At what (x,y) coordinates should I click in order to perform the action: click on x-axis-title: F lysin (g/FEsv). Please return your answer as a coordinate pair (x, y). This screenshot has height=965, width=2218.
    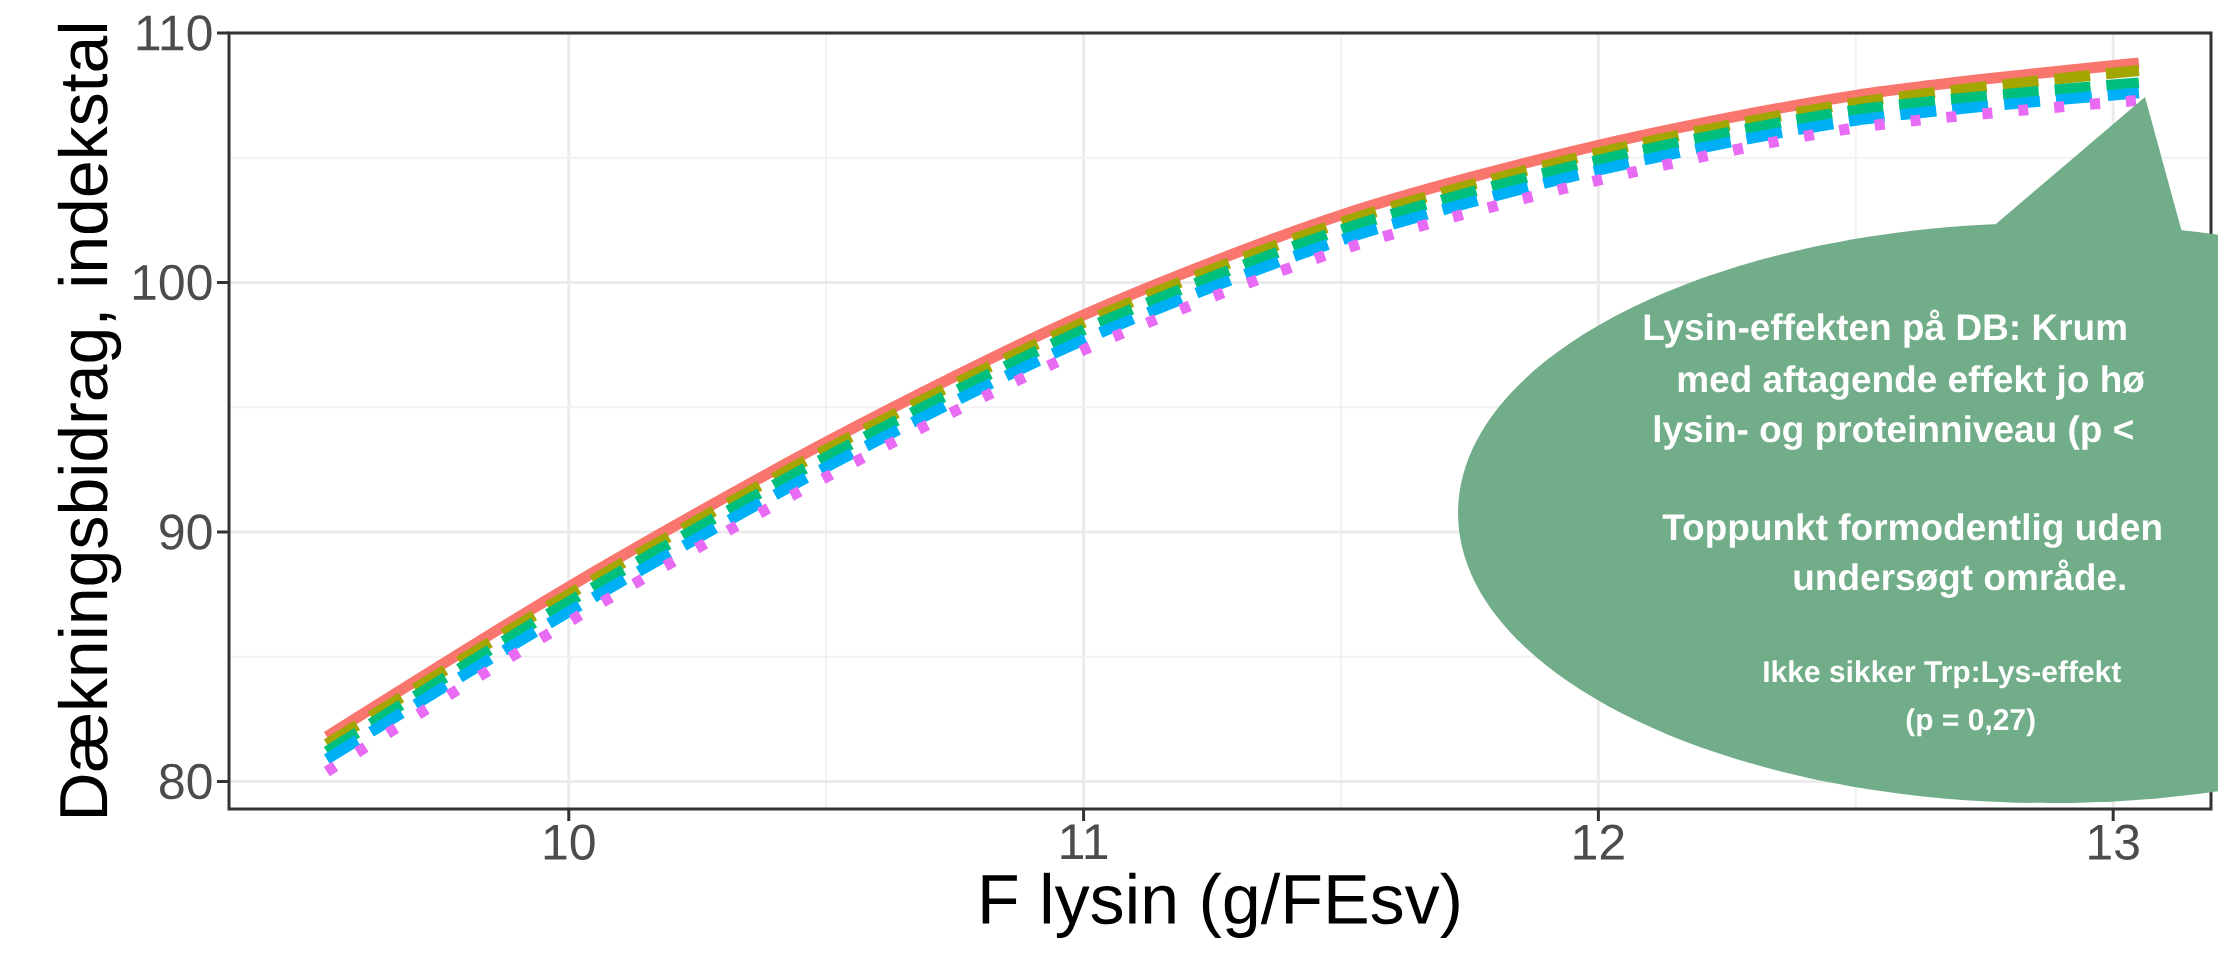
    Looking at the image, I should click on (1220, 905).